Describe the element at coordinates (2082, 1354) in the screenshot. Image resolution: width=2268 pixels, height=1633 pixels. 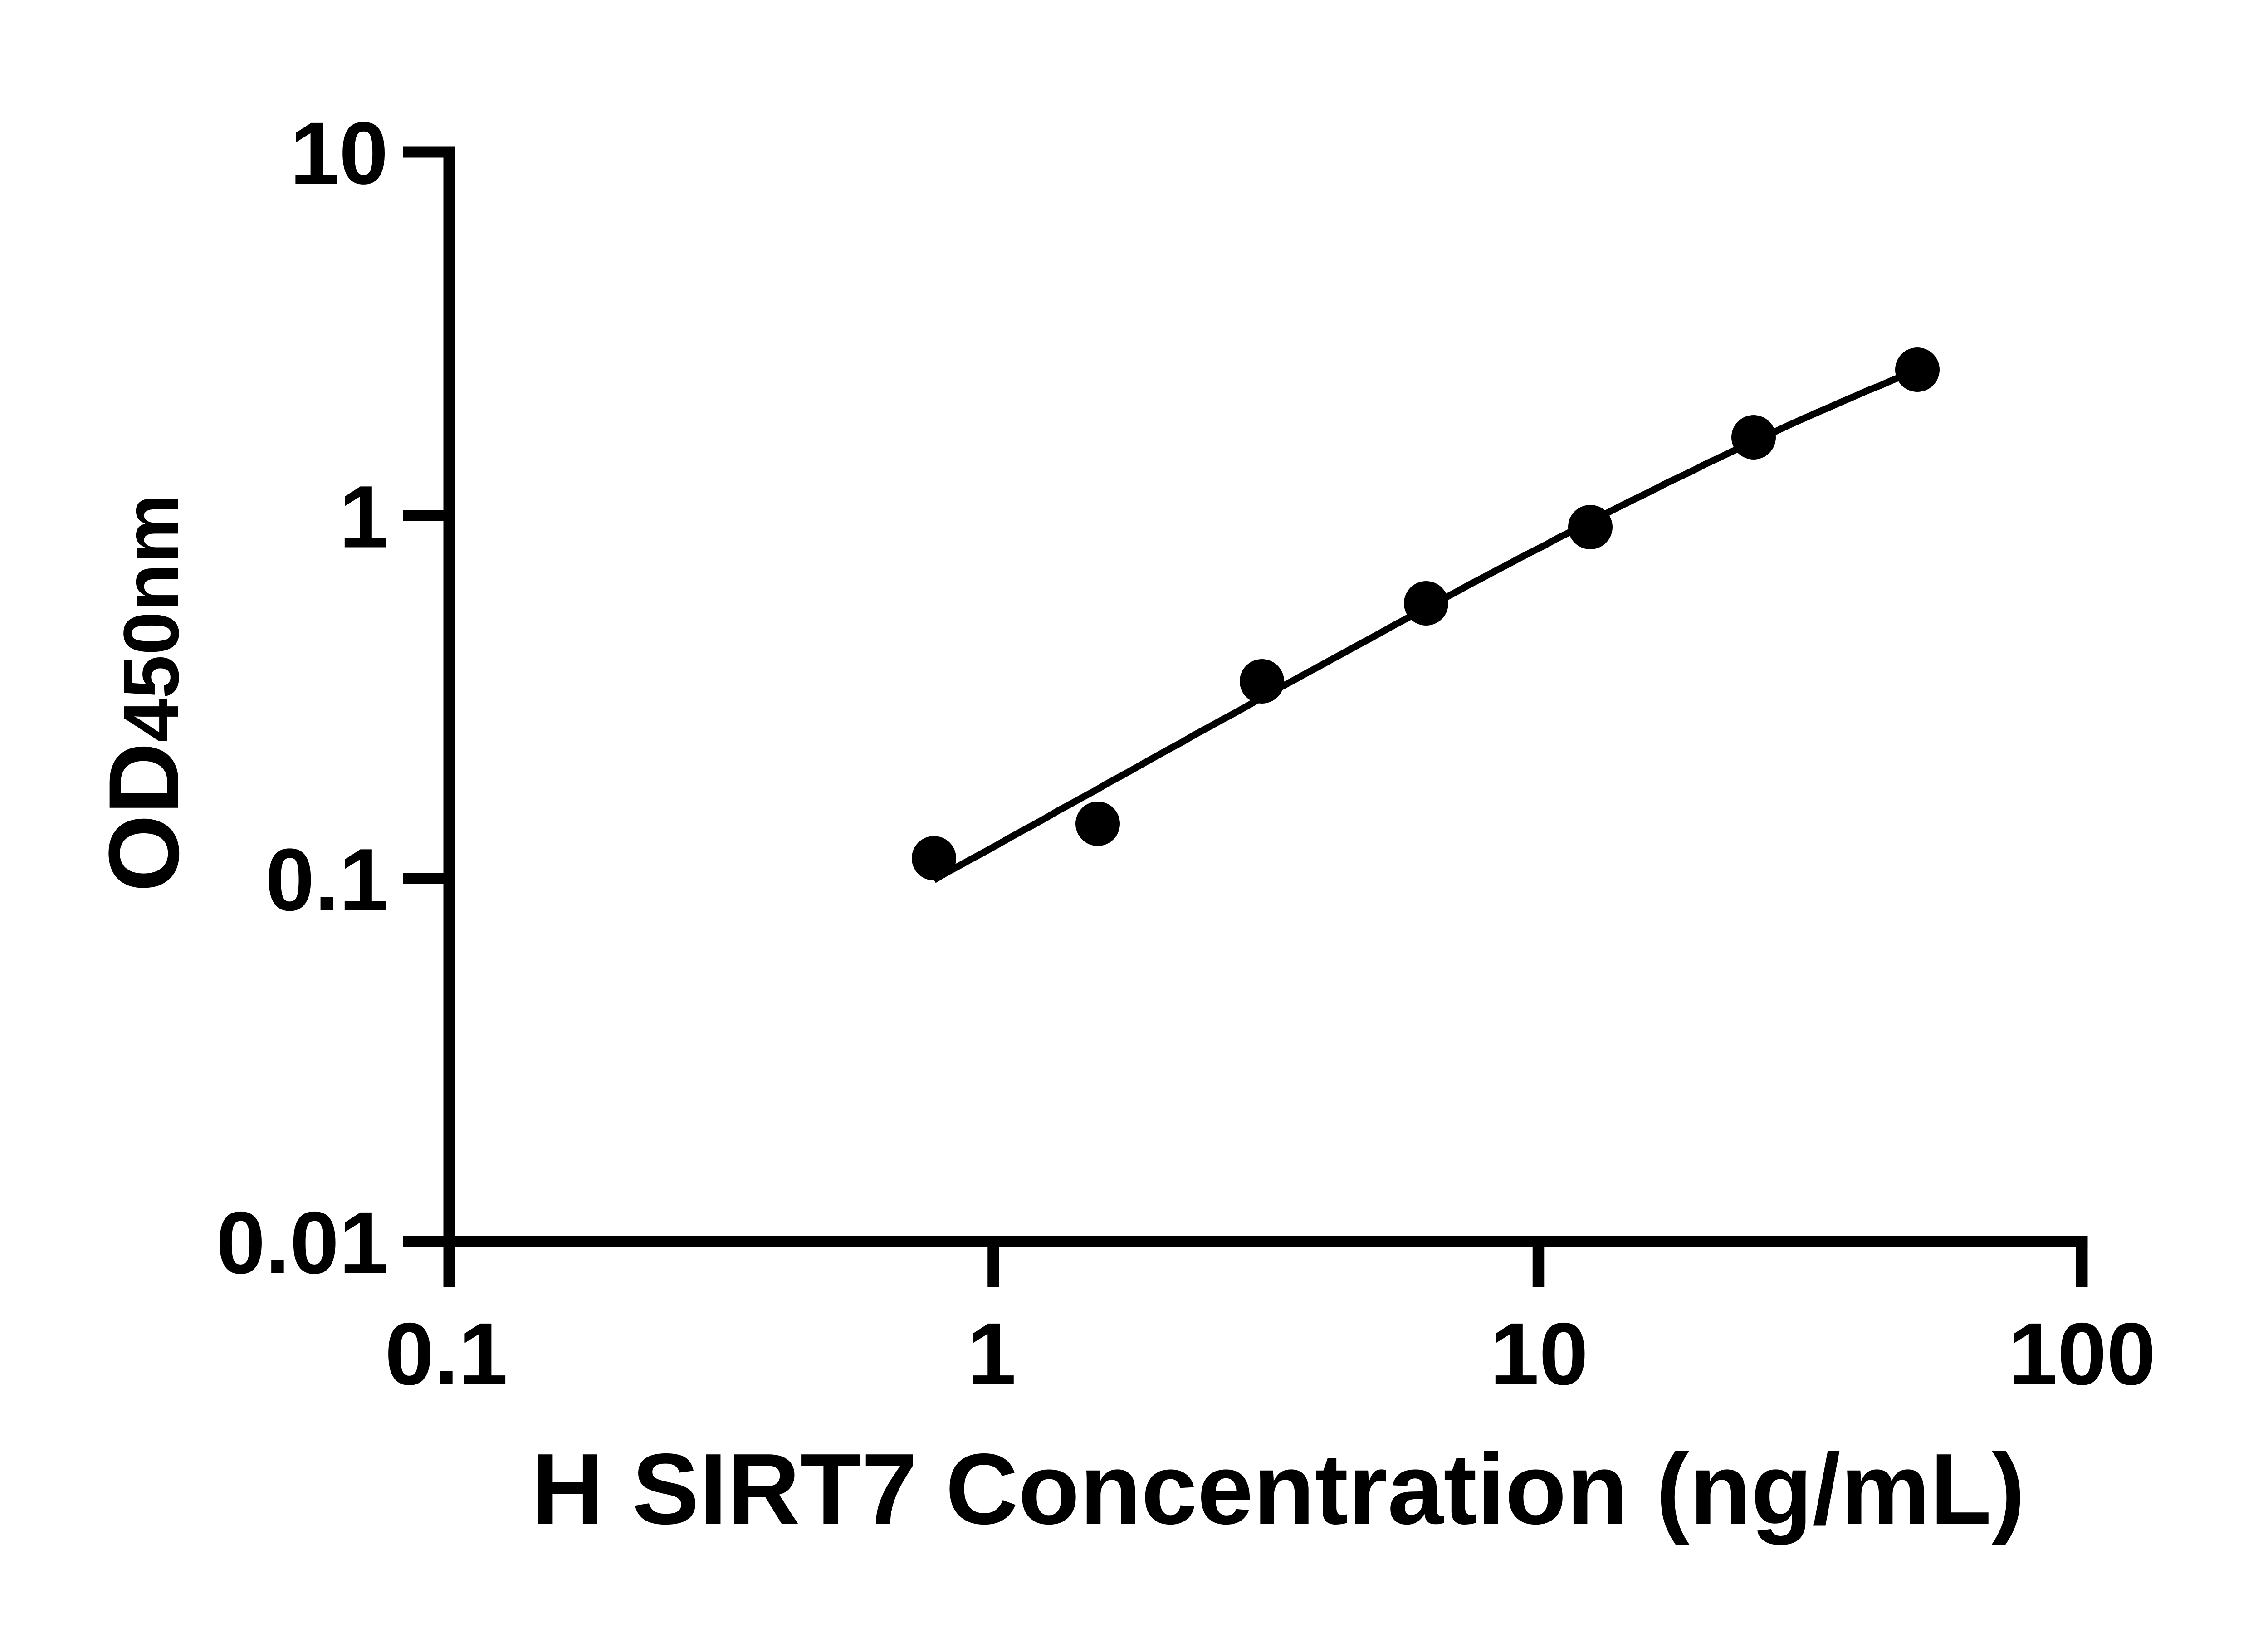
I see `svg-text: 100` at that location.